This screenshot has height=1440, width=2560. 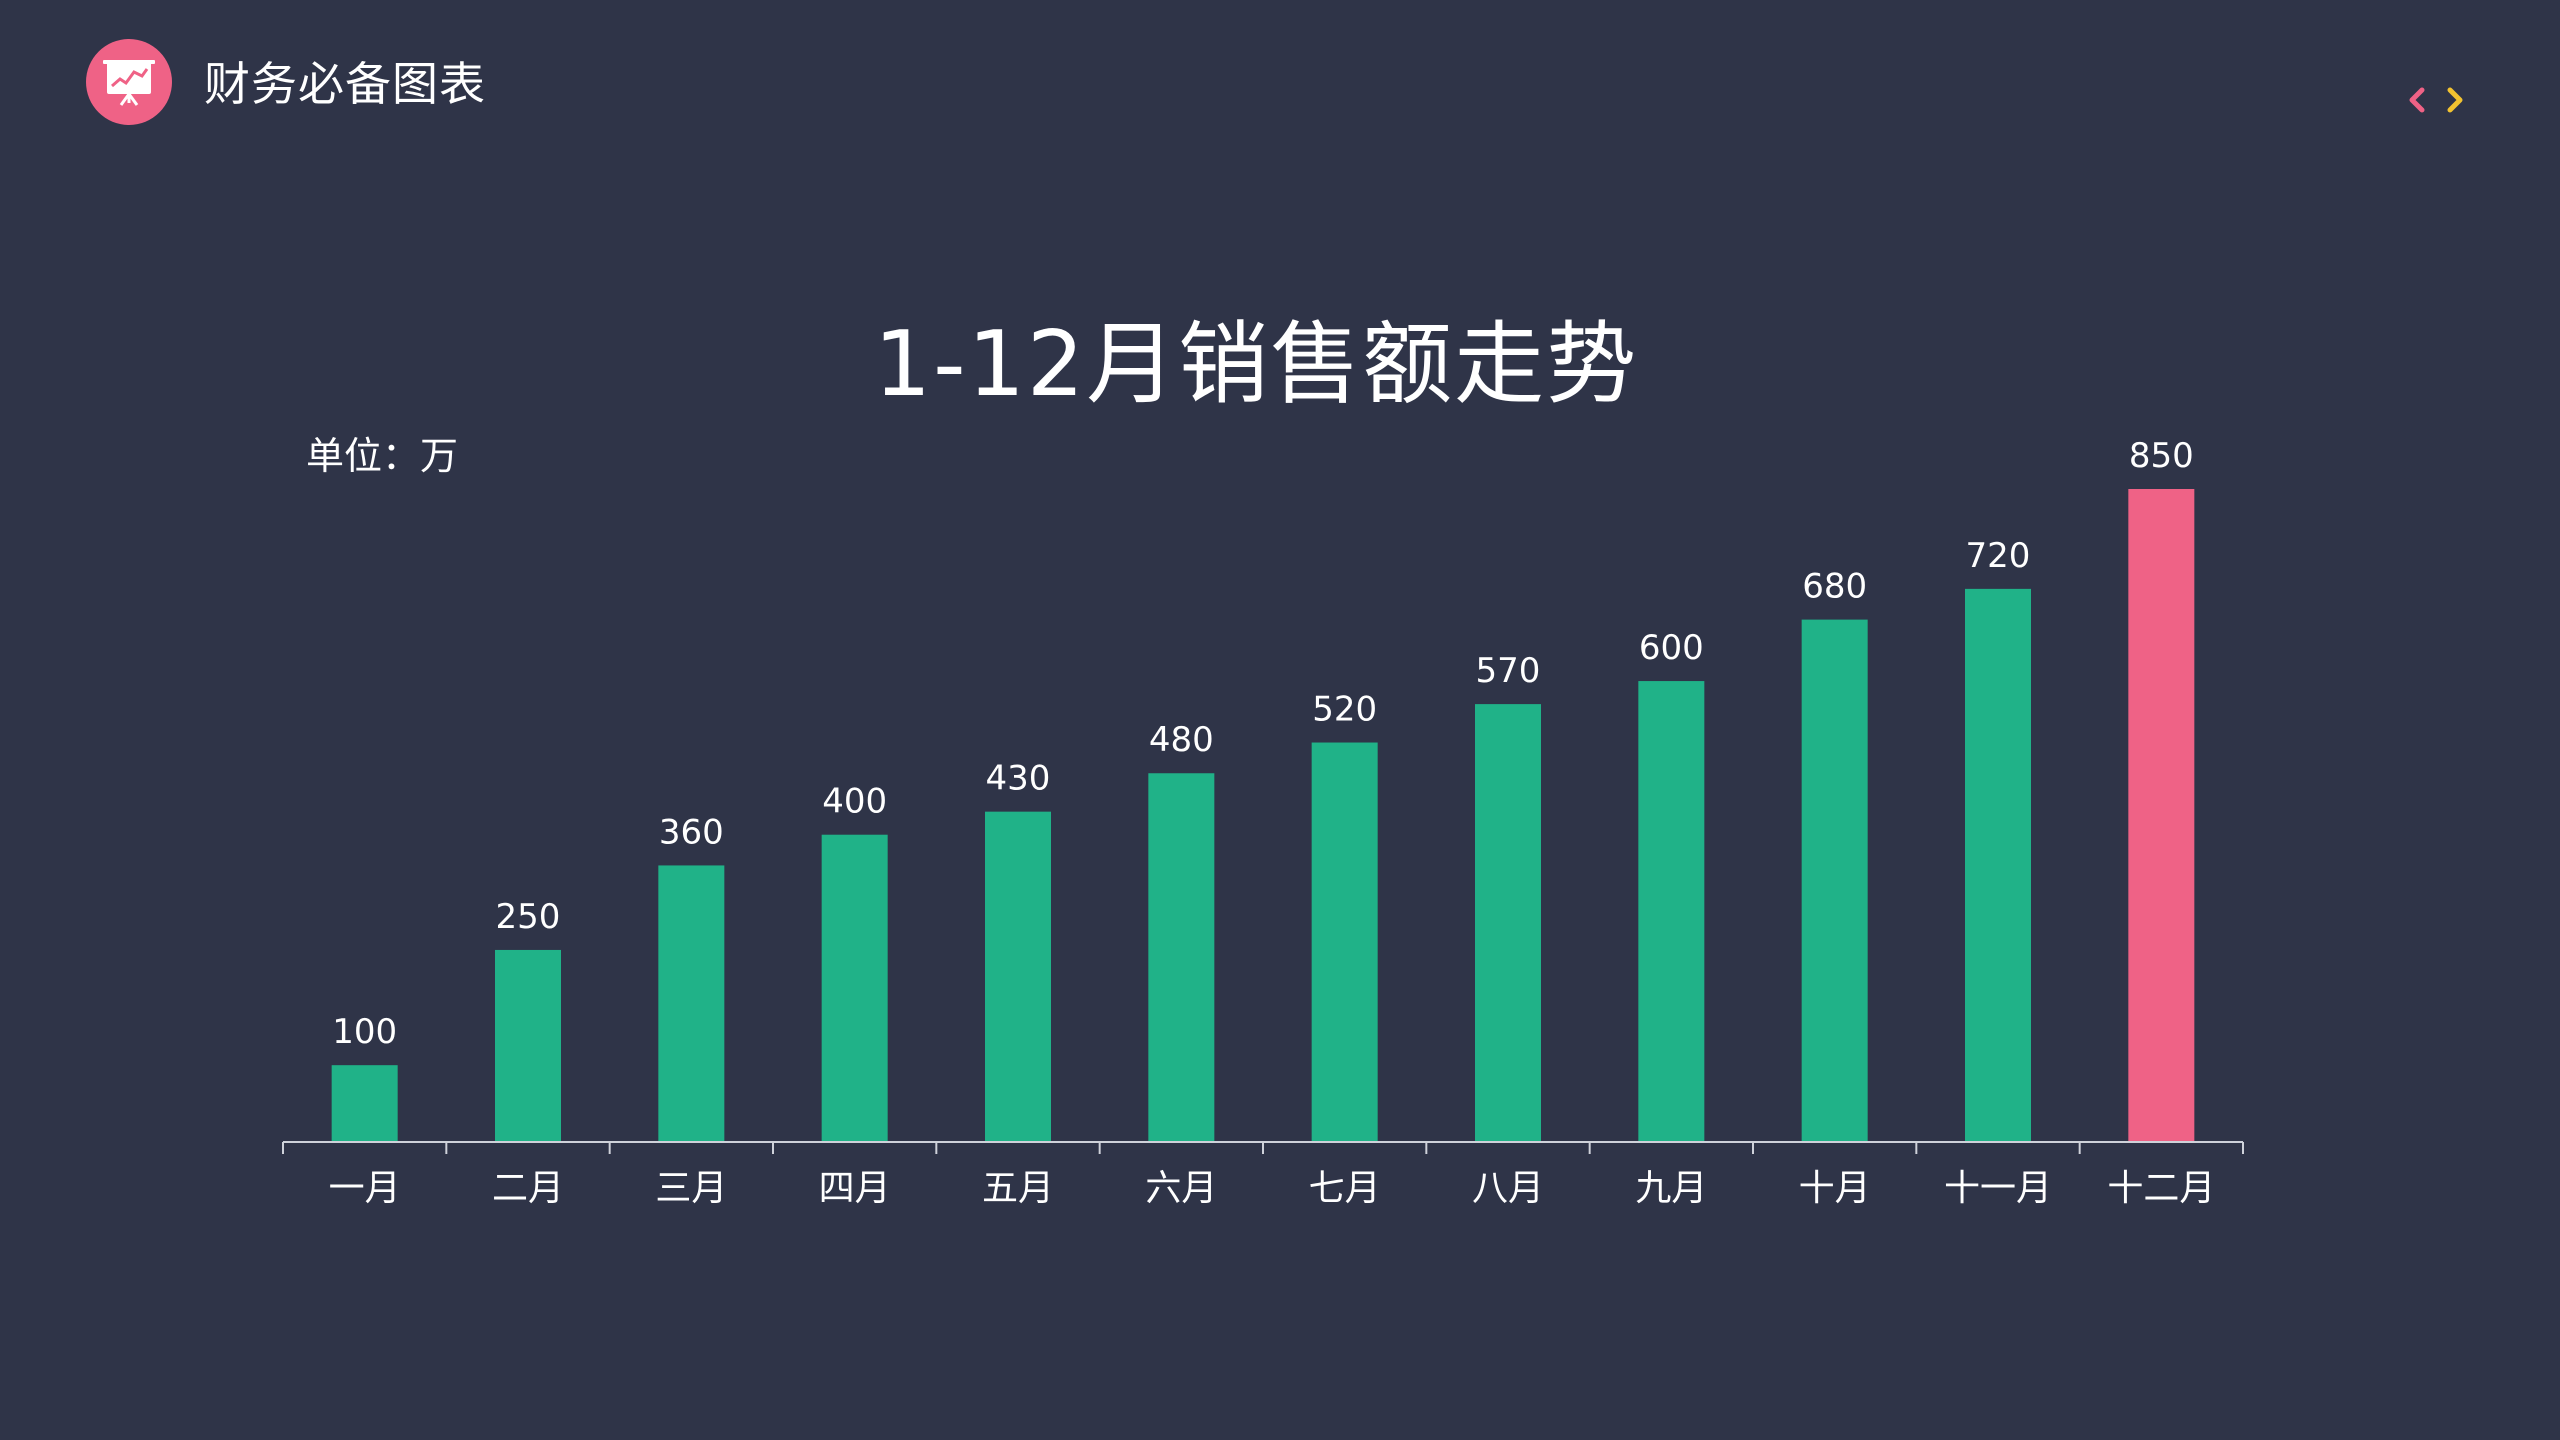 I want to click on chart-title: 1-12月销售额走势, so click(x=1256, y=364).